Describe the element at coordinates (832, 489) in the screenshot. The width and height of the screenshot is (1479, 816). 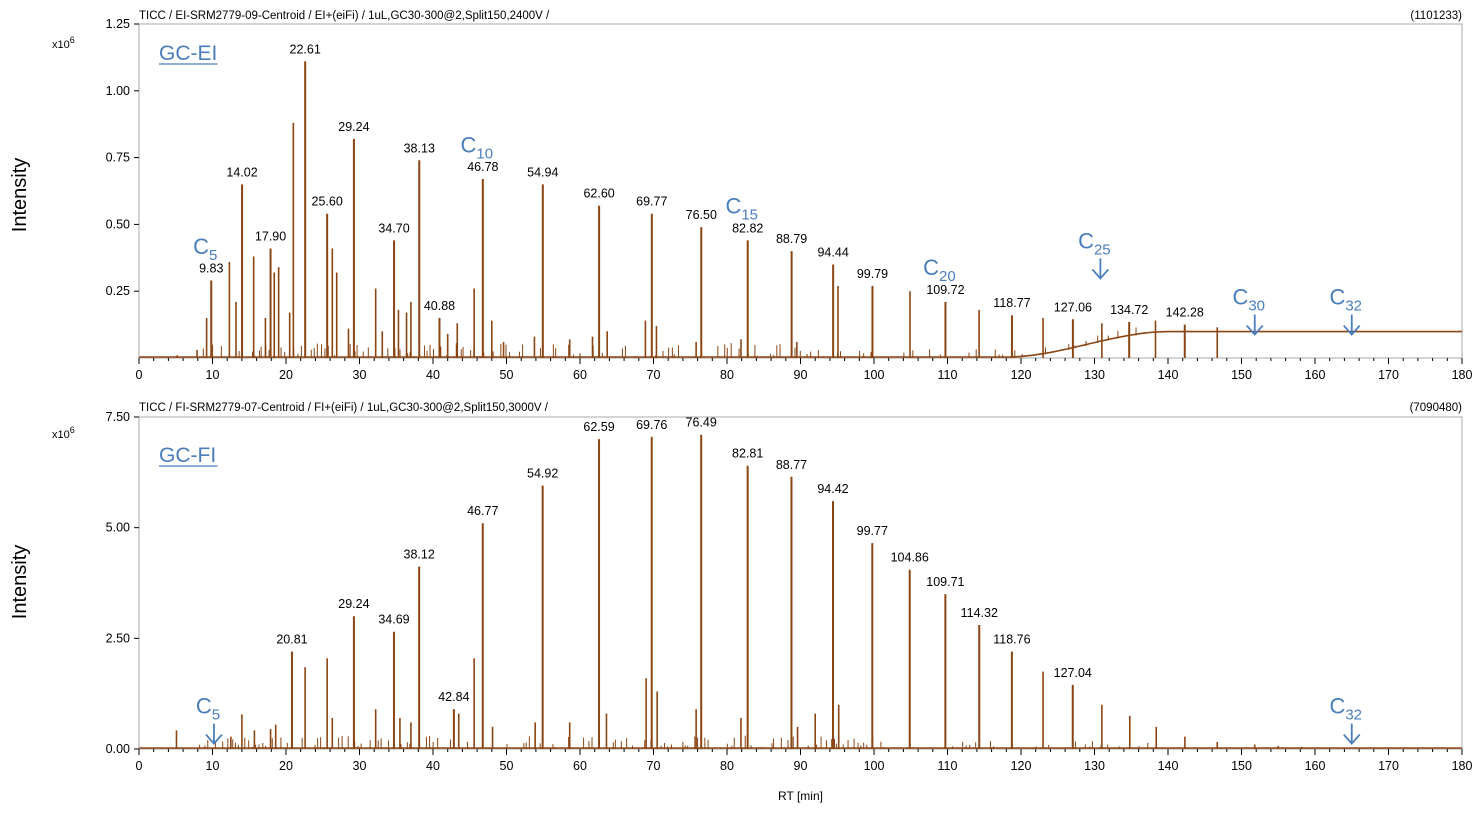
I see `peak-label: 94.42` at that location.